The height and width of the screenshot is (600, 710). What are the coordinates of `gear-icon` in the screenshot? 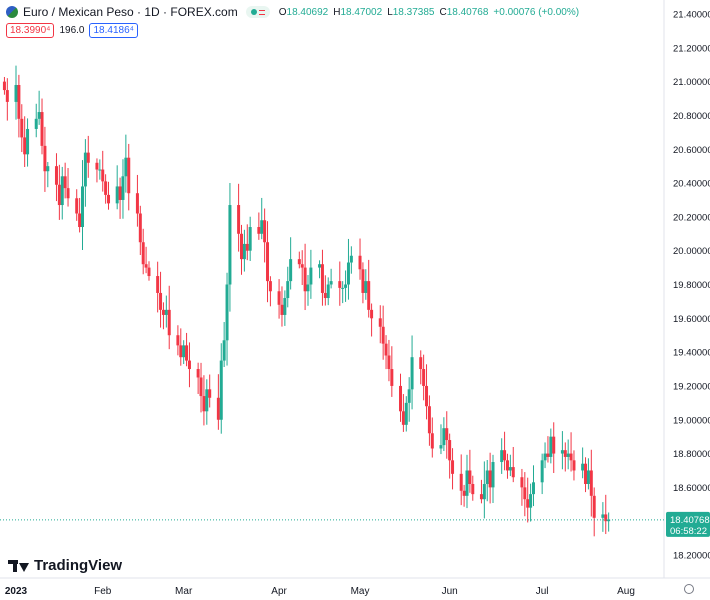 It's located at (689, 589).